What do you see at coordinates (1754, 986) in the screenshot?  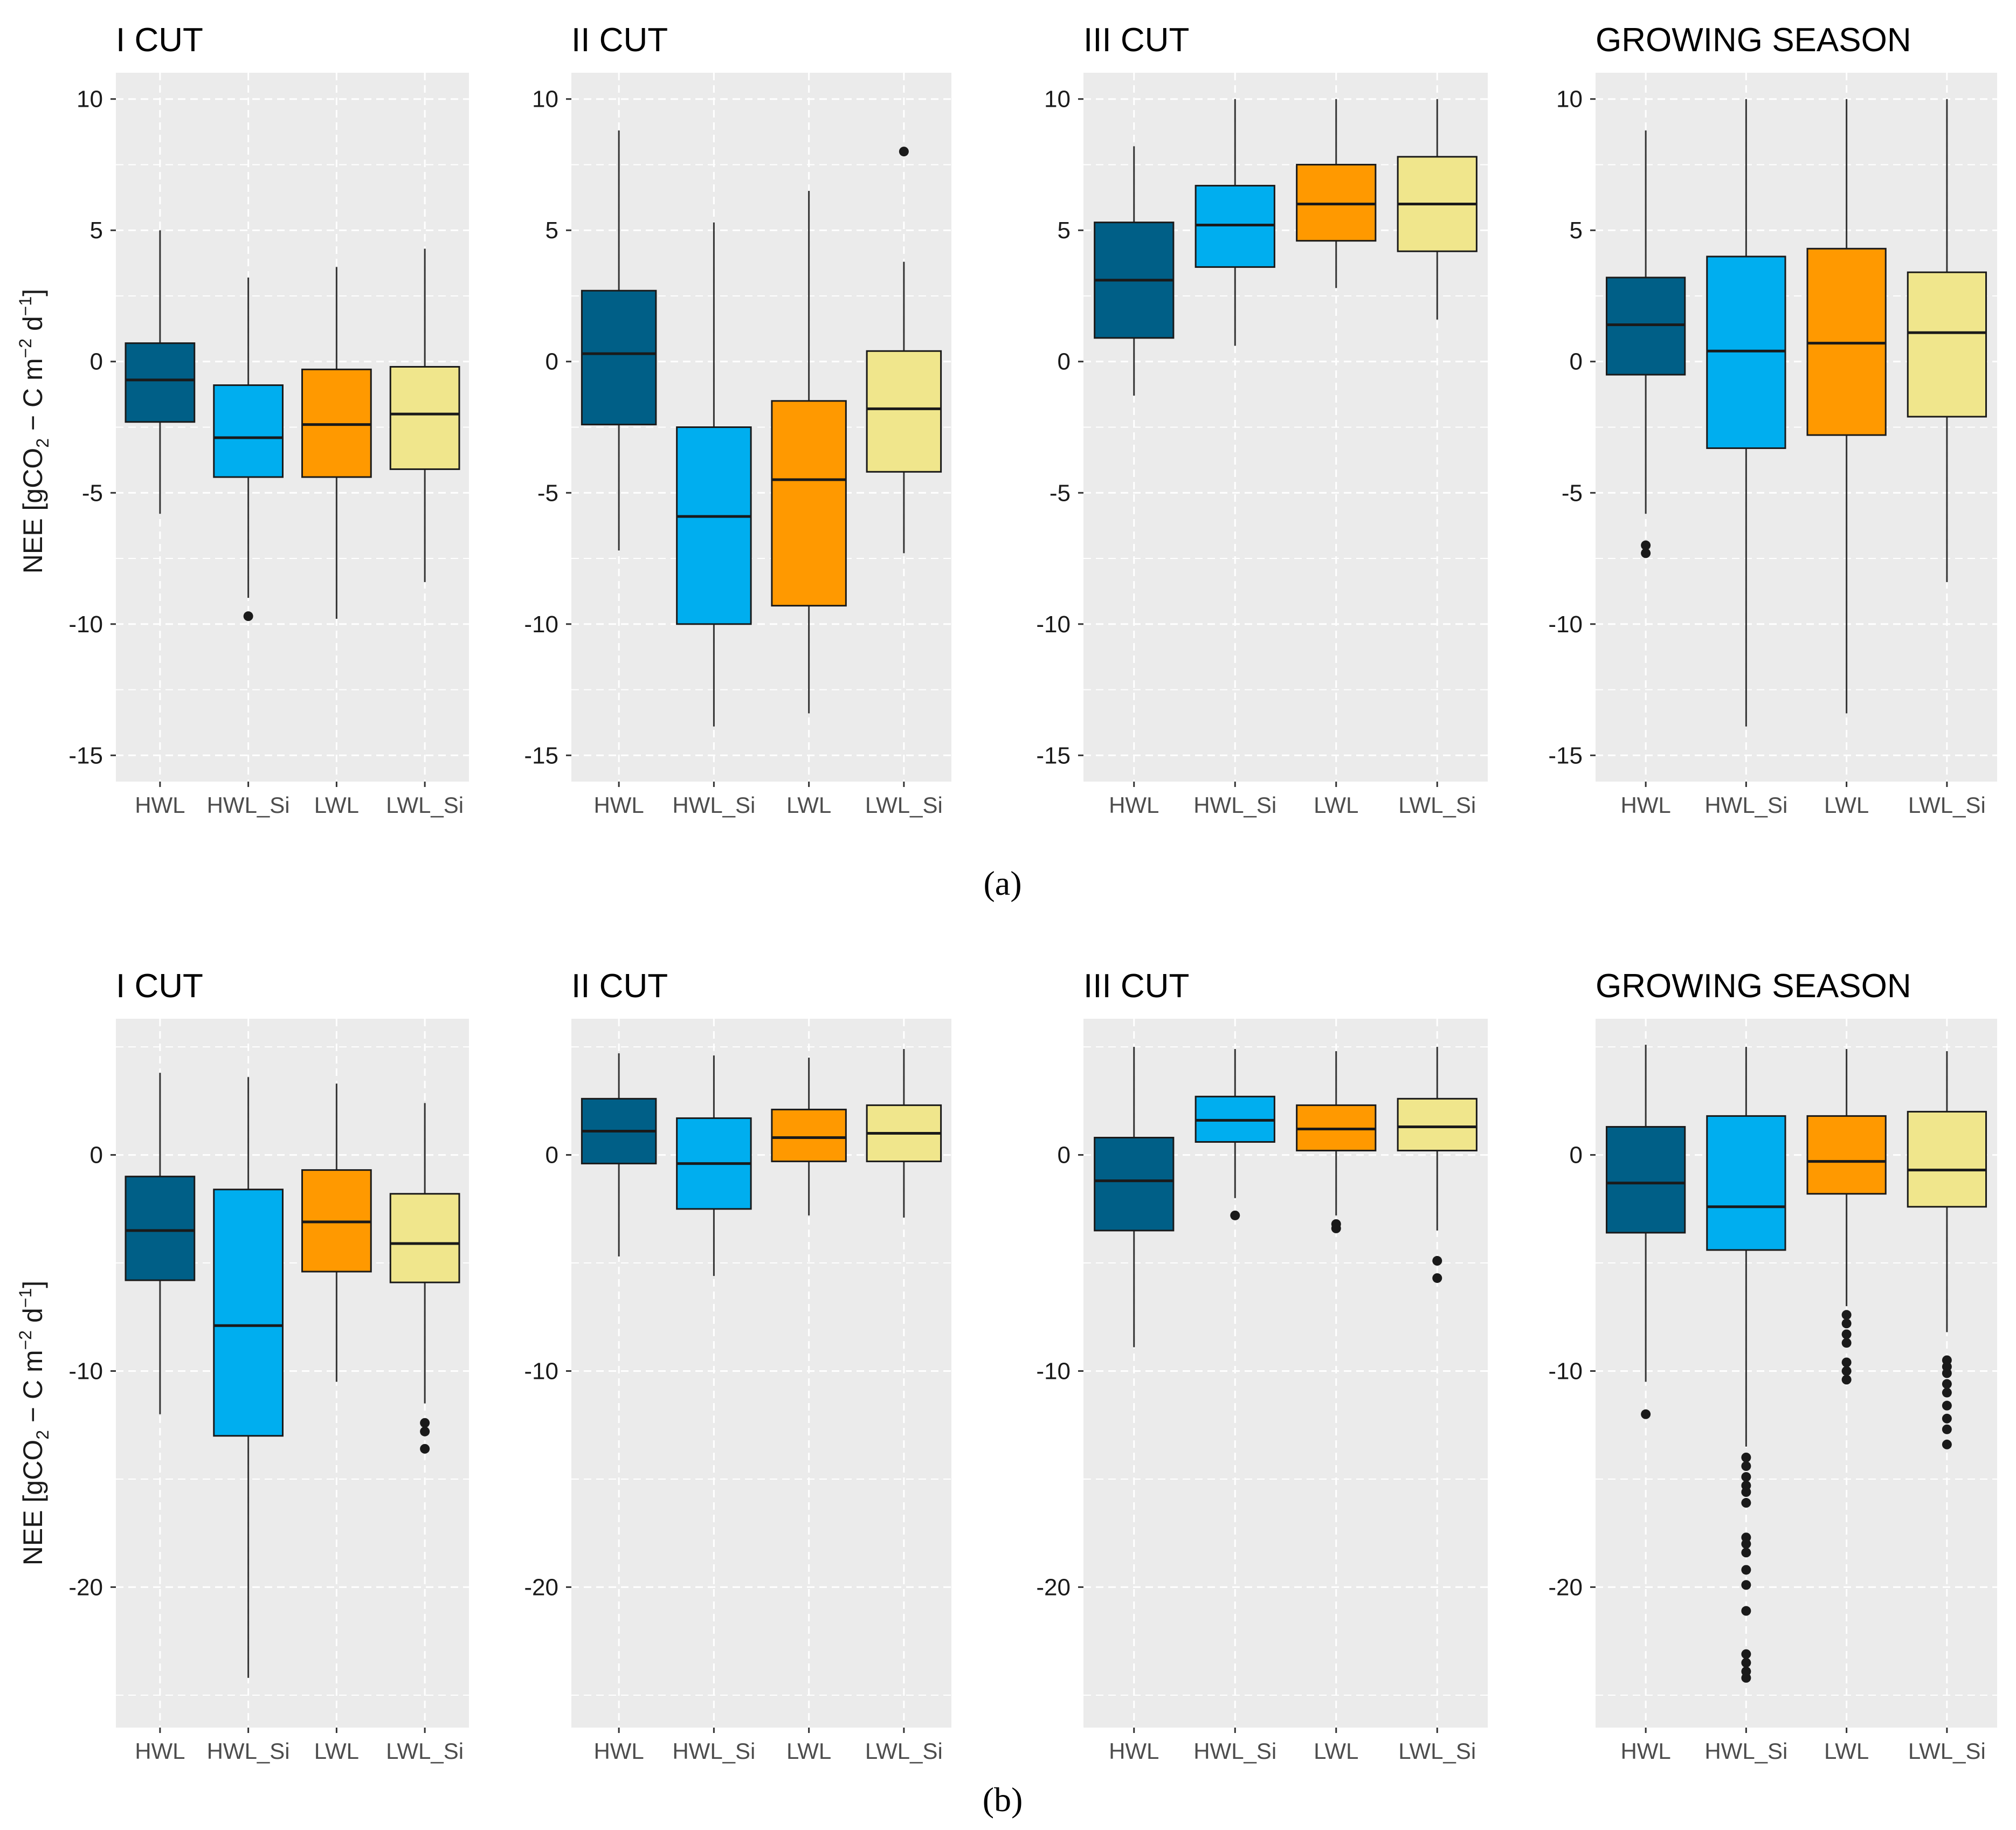 I see `panel-title: GROWING SEASON` at bounding box center [1754, 986].